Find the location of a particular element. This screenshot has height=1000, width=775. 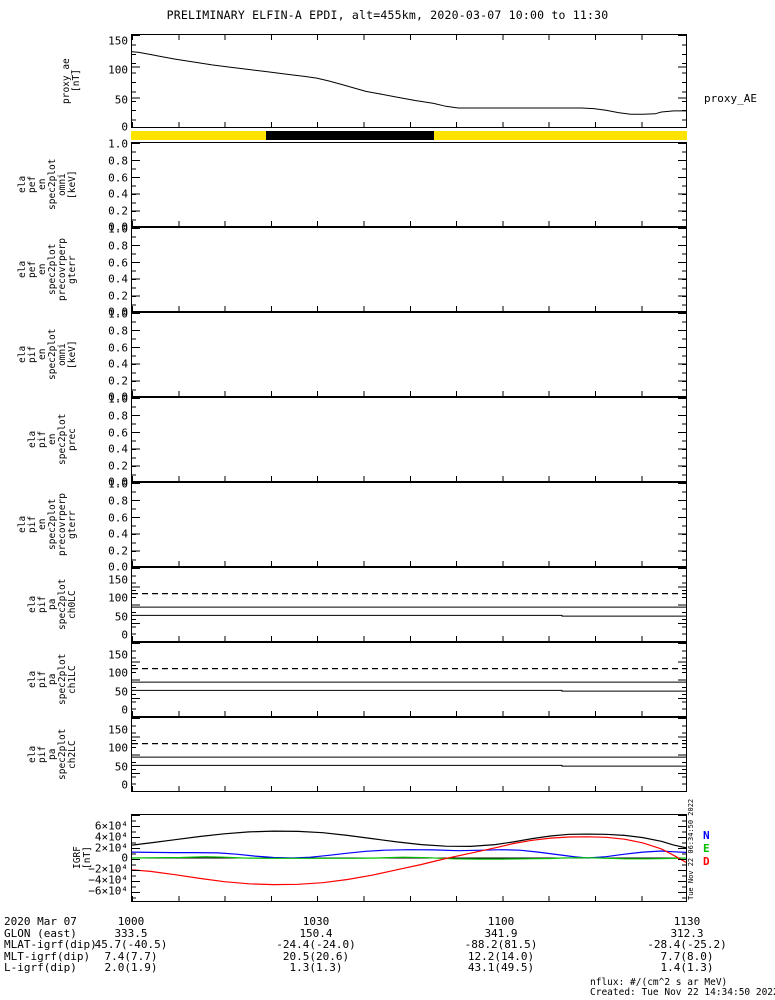

cell-glon-0: 333.5 is located at coordinates (131, 933).